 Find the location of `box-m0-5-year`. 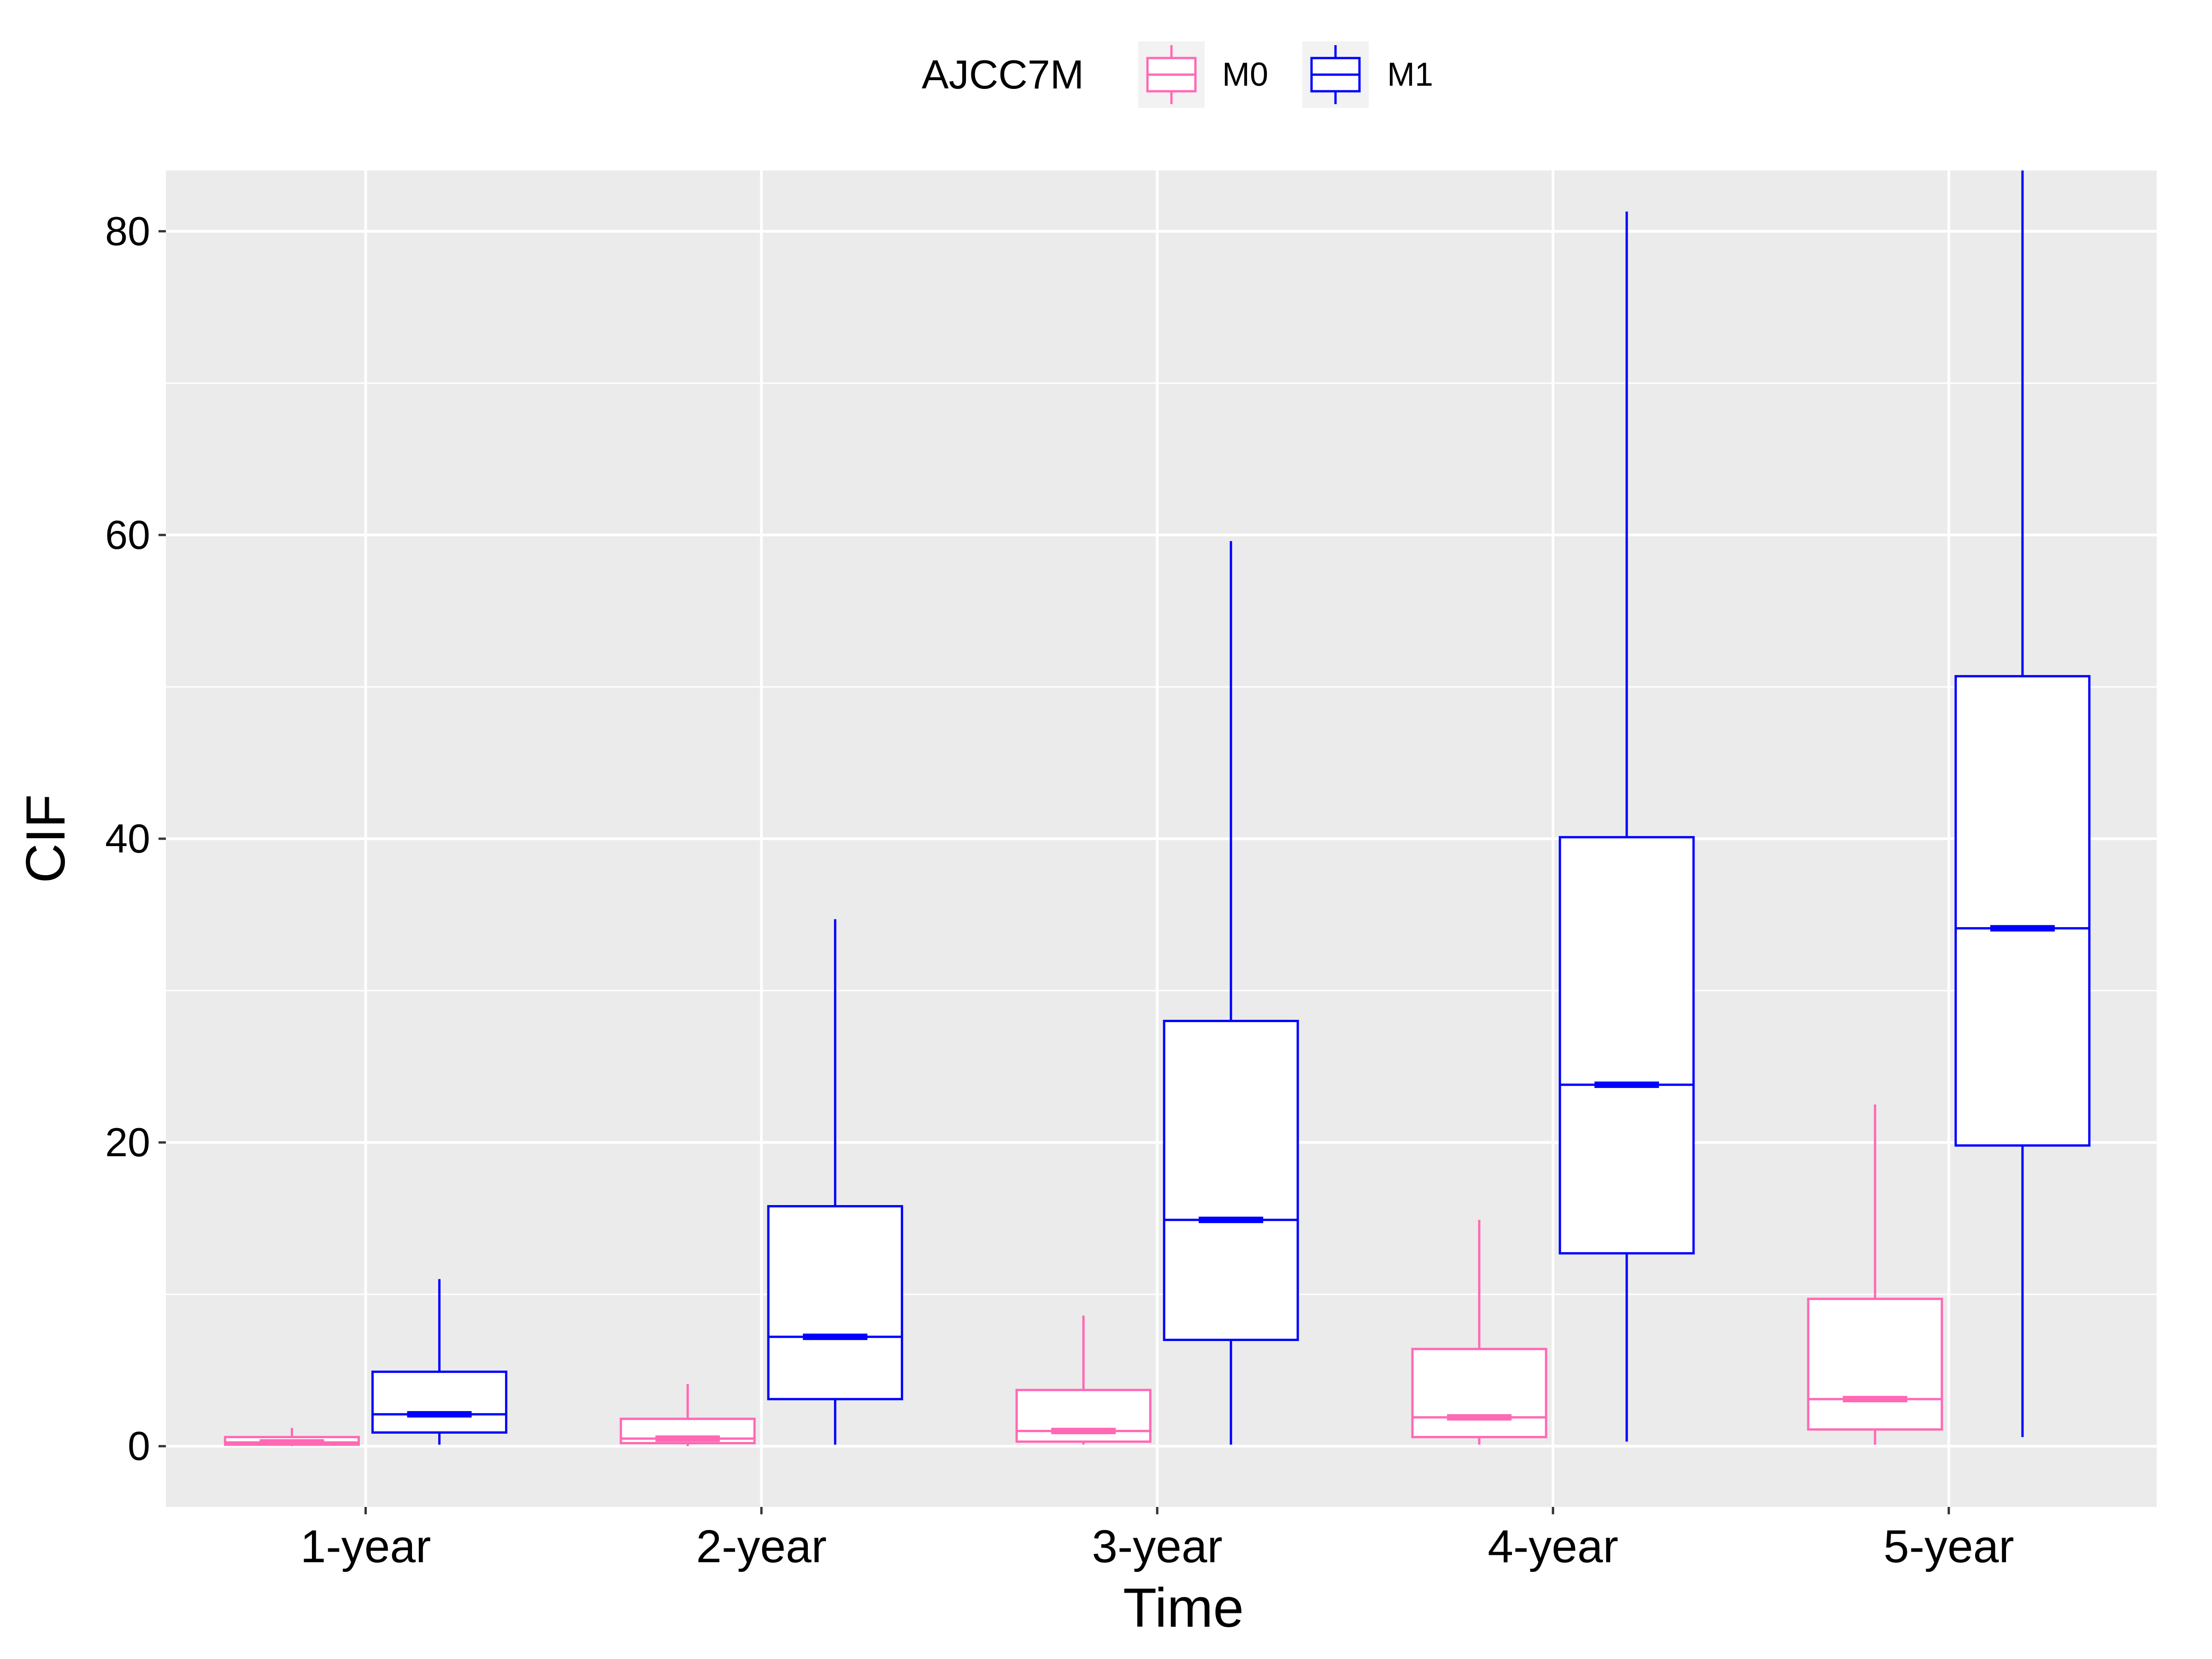

box-m0-5-year is located at coordinates (1875, 1274).